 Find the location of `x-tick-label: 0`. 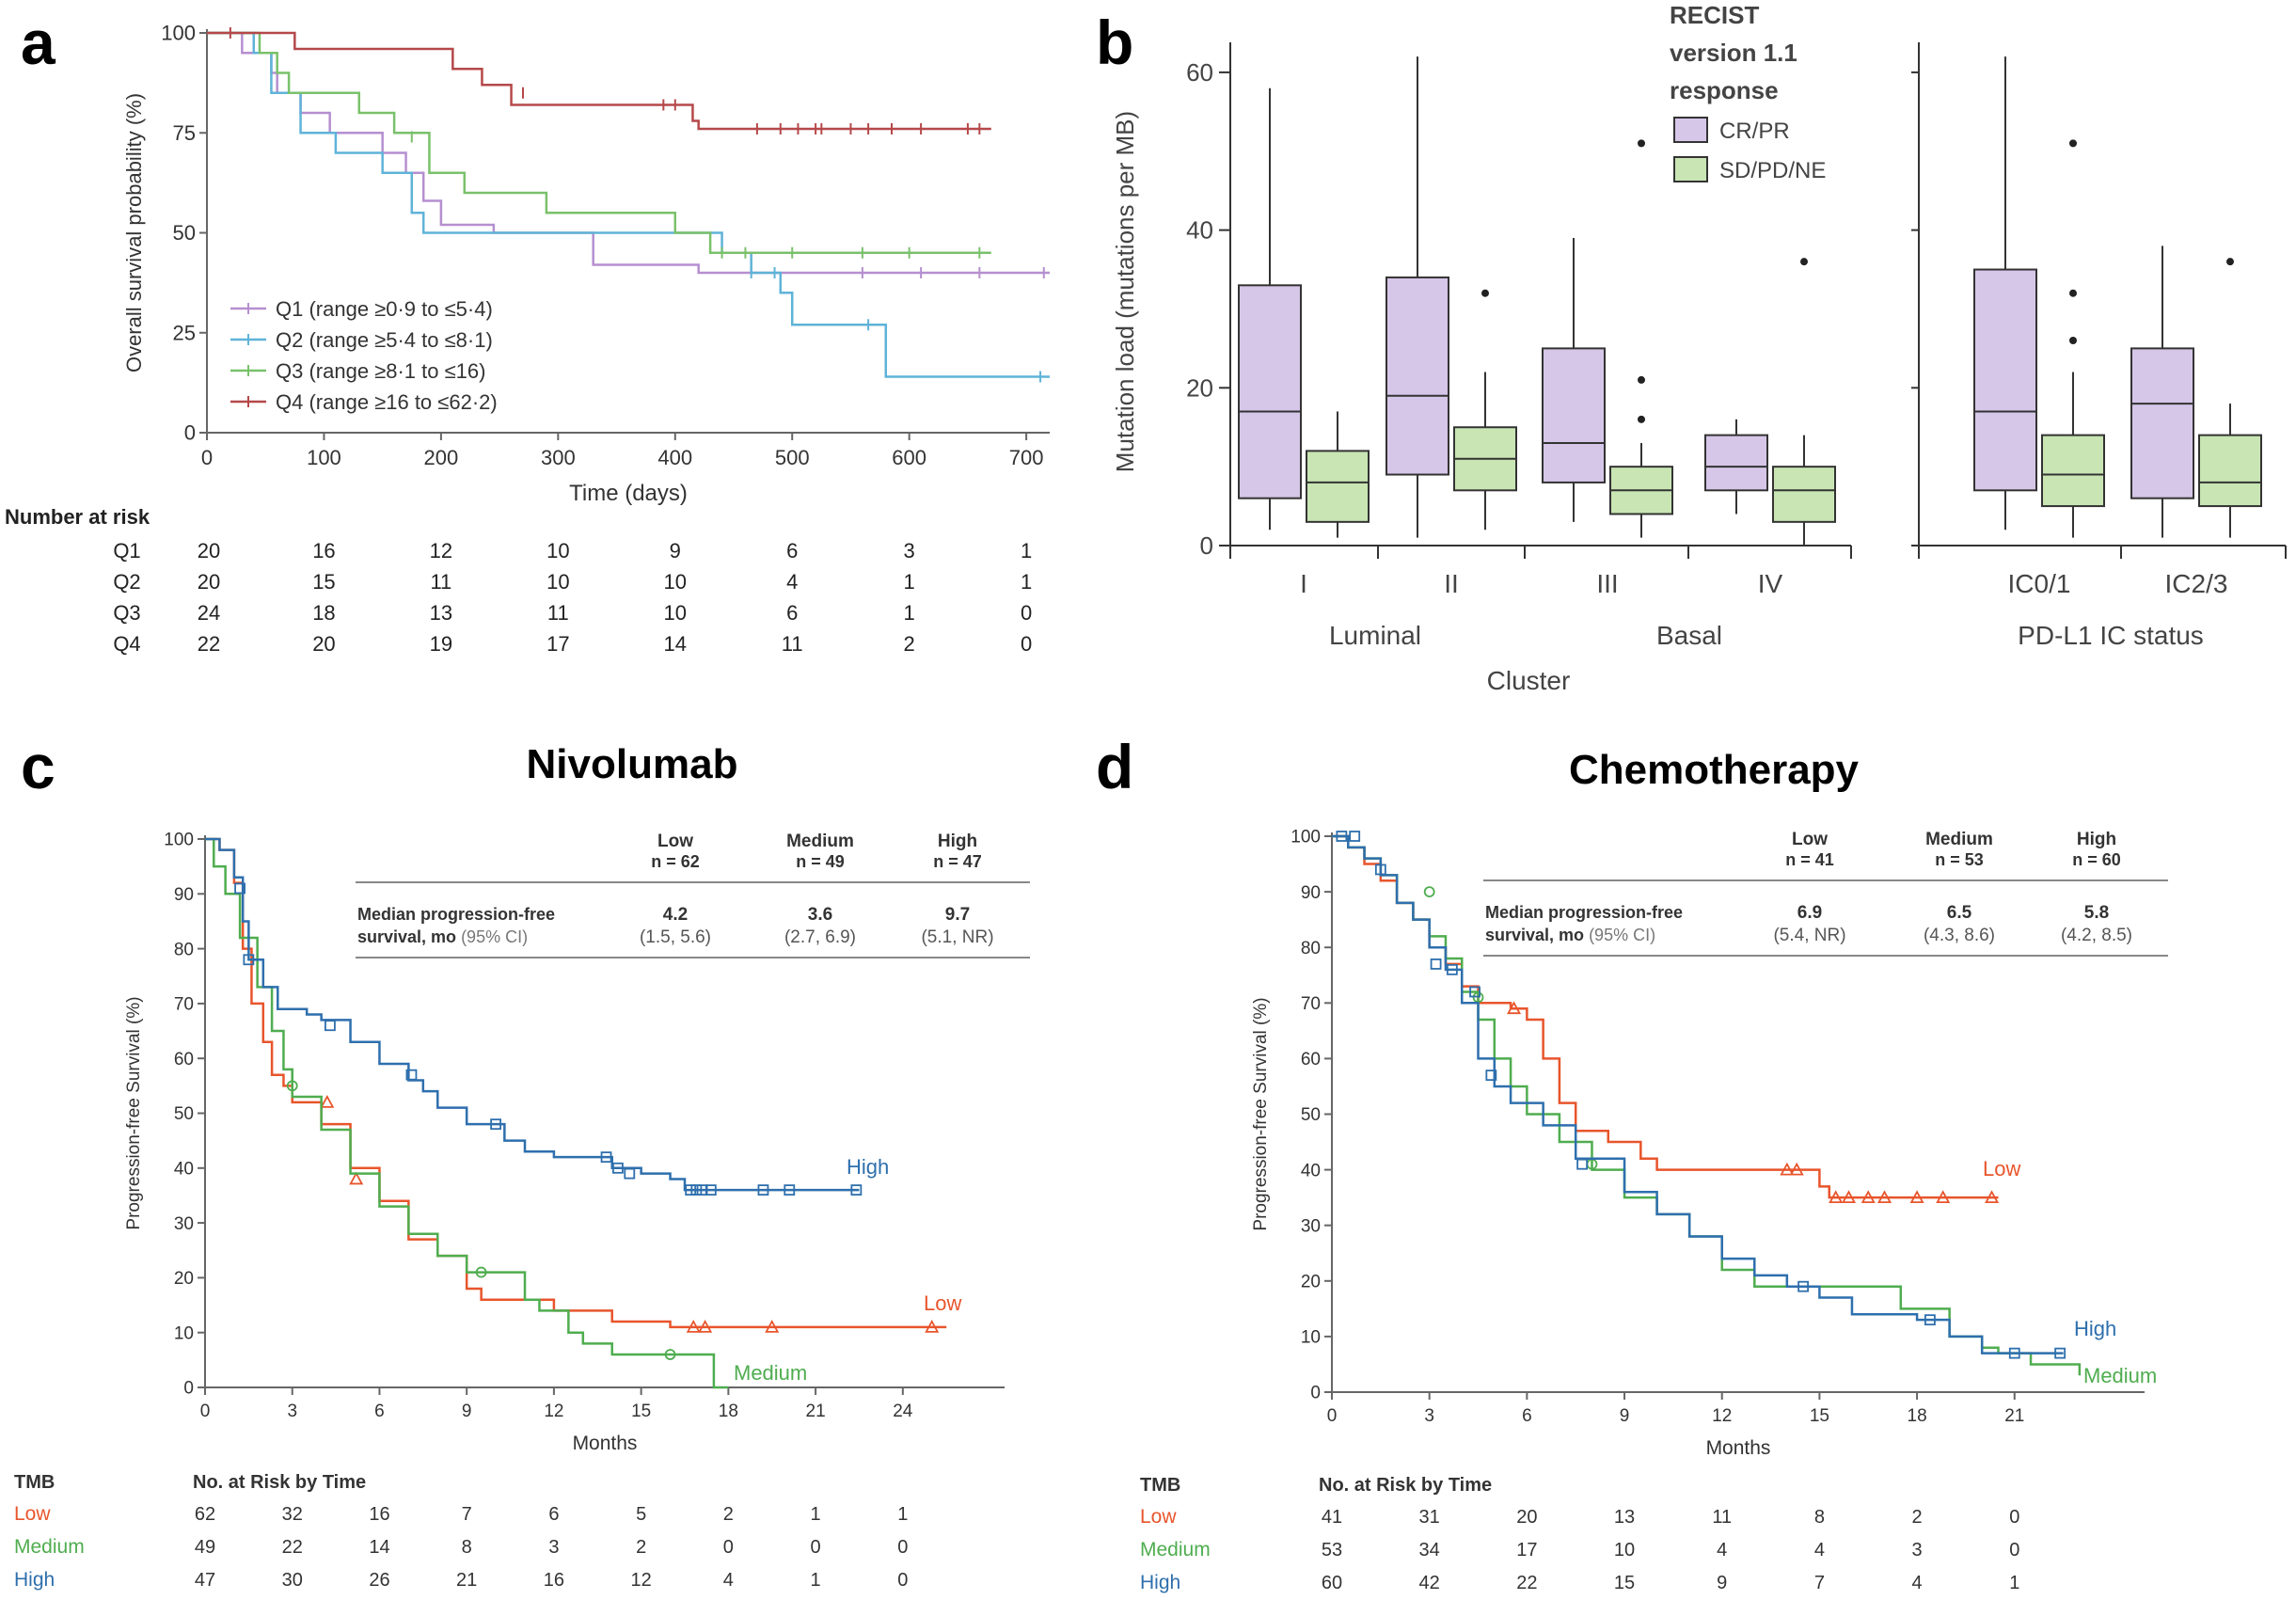

x-tick-label: 0 is located at coordinates (207, 458).